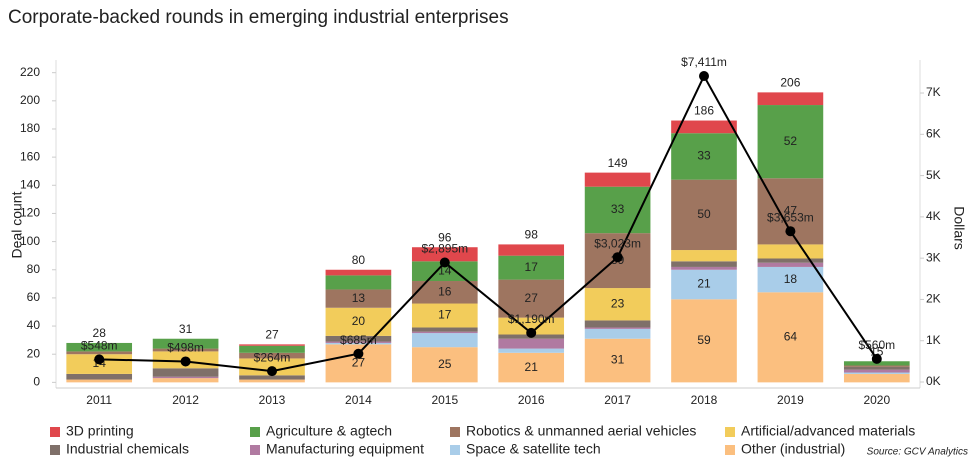 Image resolution: width=977 pixels, height=472 pixels. I want to click on x-tick-label: 2016, so click(531, 400).